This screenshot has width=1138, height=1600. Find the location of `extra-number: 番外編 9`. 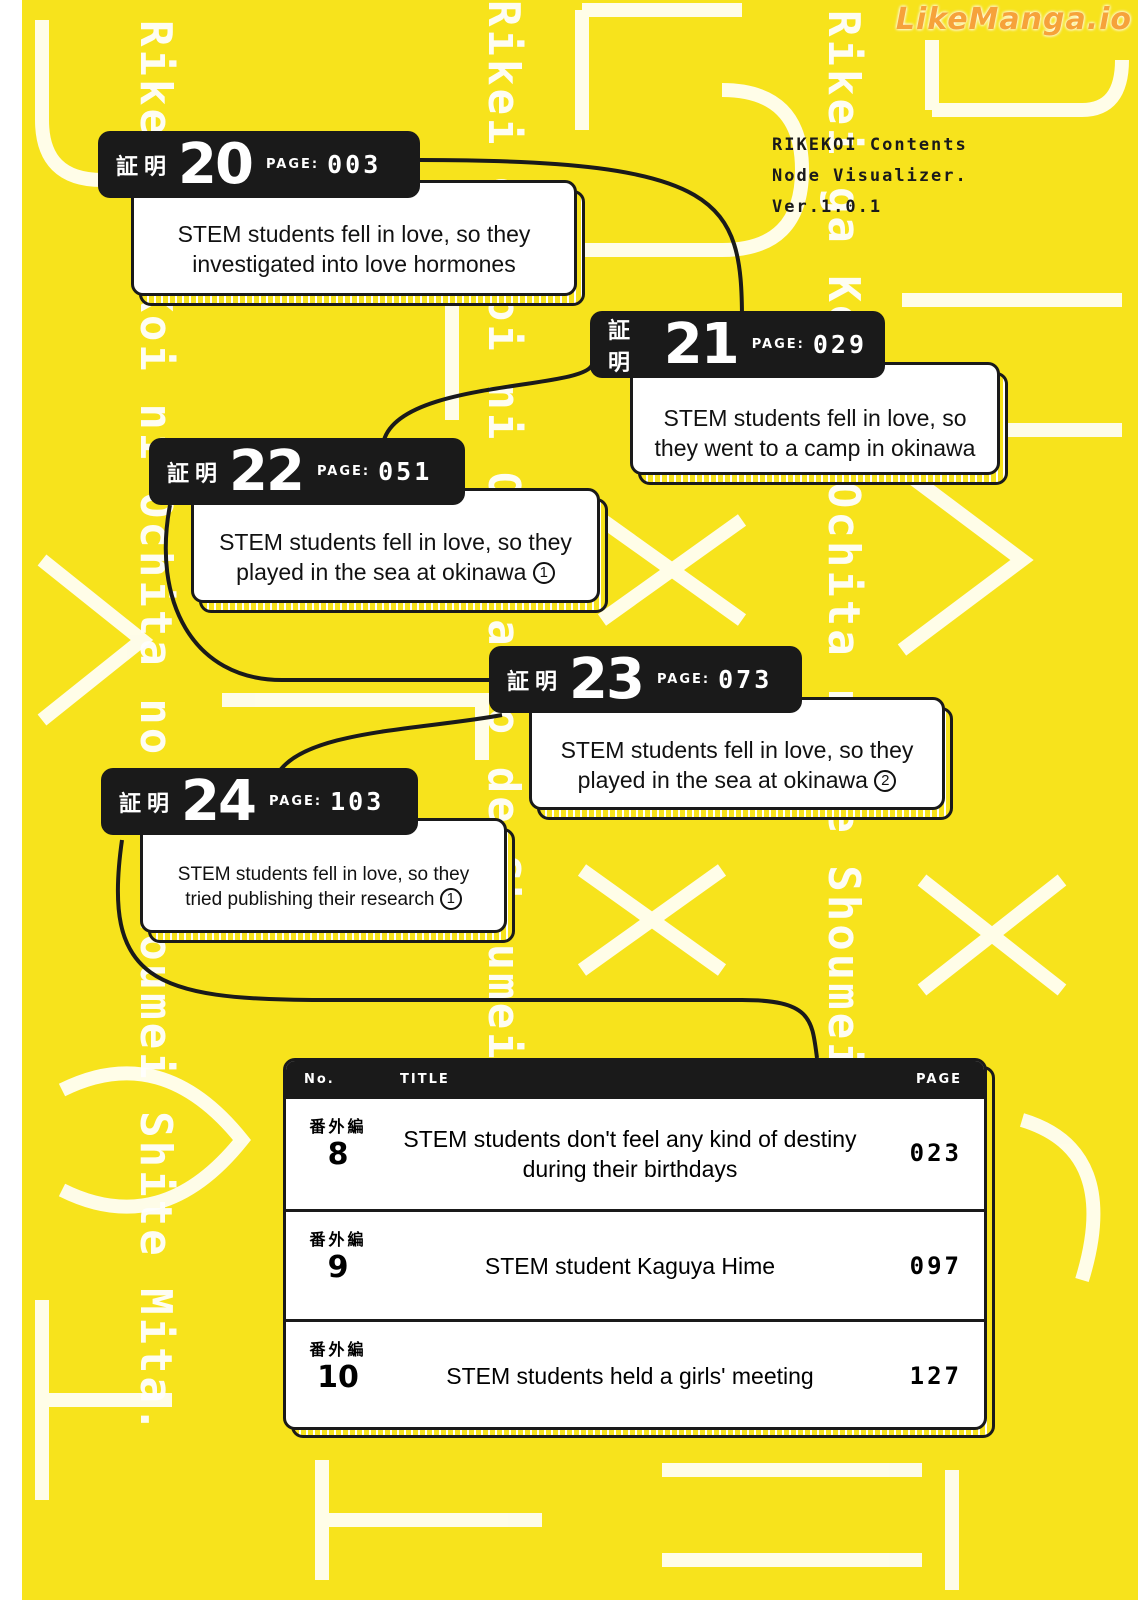

extra-number: 番外編 9 is located at coordinates (338, 1255).